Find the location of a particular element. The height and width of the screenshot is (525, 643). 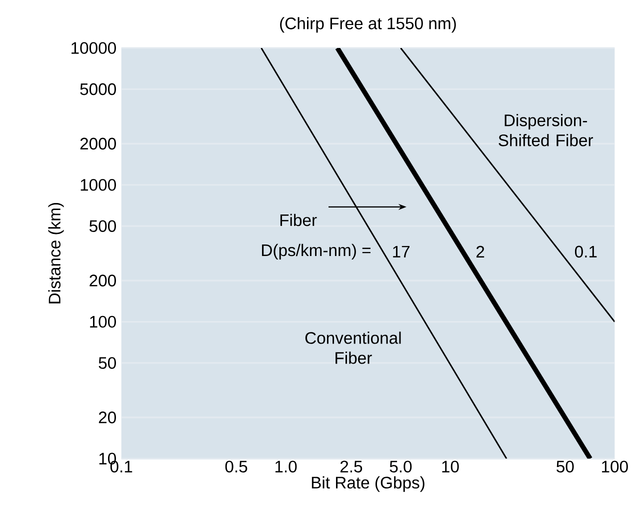

annotation: D(ps/km-nm) = is located at coordinates (316, 252).